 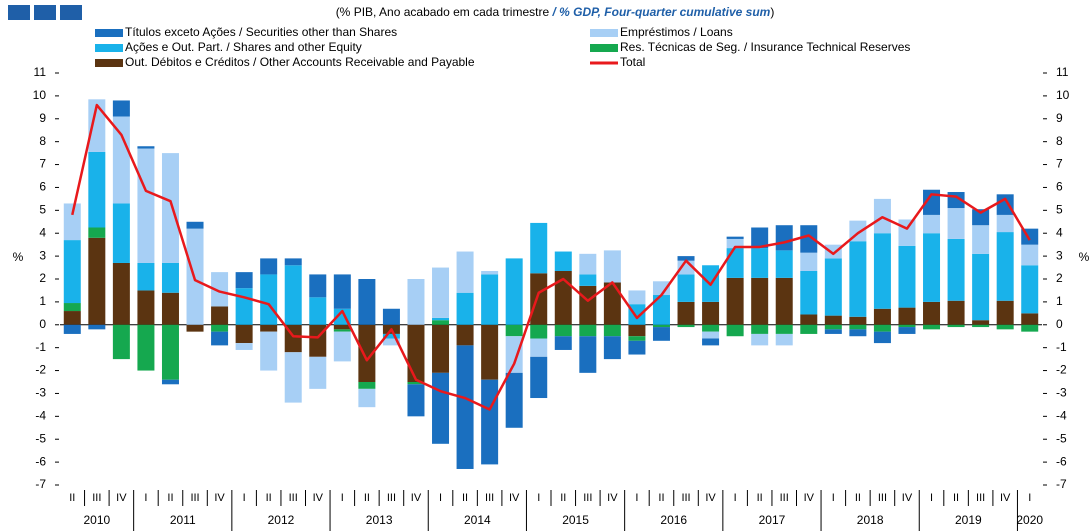 I want to click on y2-tick-label: 7, so click(x=1059, y=164).